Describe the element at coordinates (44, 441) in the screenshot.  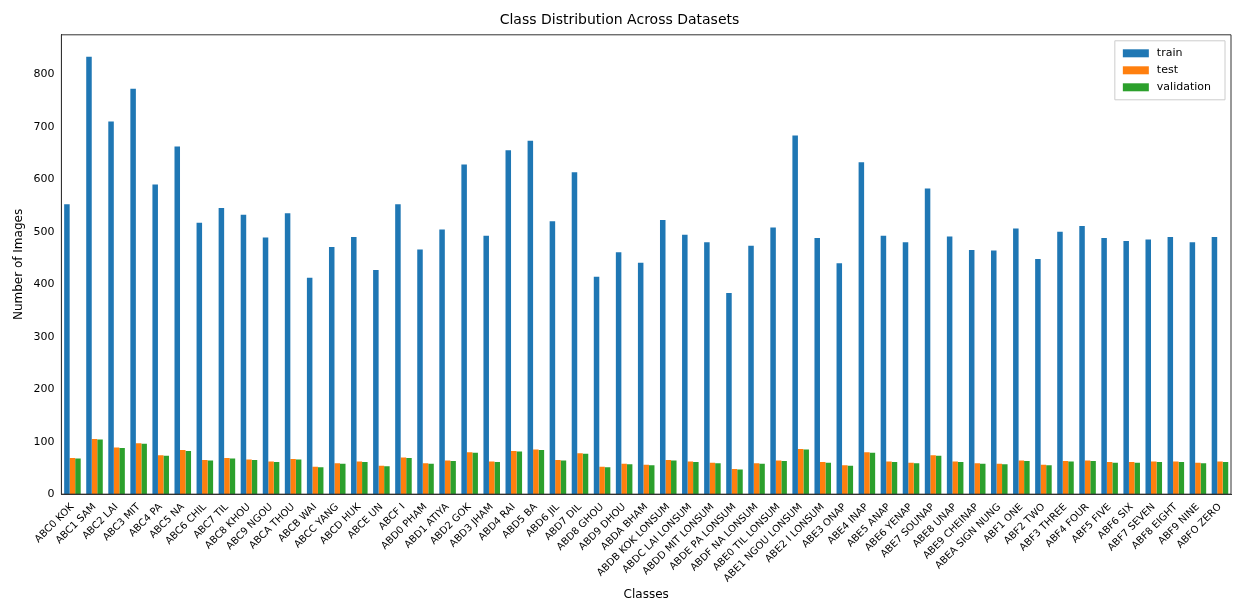
I see `y-tick-label: 100` at that location.